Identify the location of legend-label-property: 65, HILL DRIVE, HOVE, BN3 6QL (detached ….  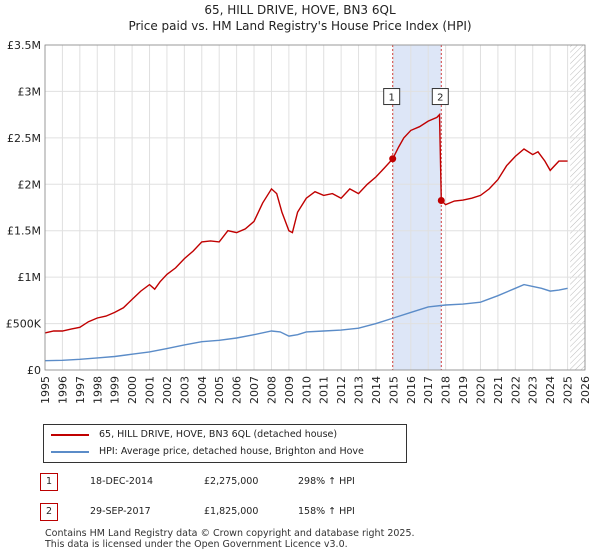
(218, 434).